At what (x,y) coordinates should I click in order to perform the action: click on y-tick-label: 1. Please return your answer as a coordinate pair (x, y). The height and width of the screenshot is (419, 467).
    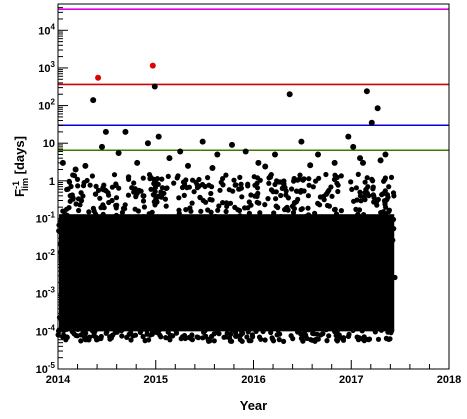
    Looking at the image, I should click on (52, 182).